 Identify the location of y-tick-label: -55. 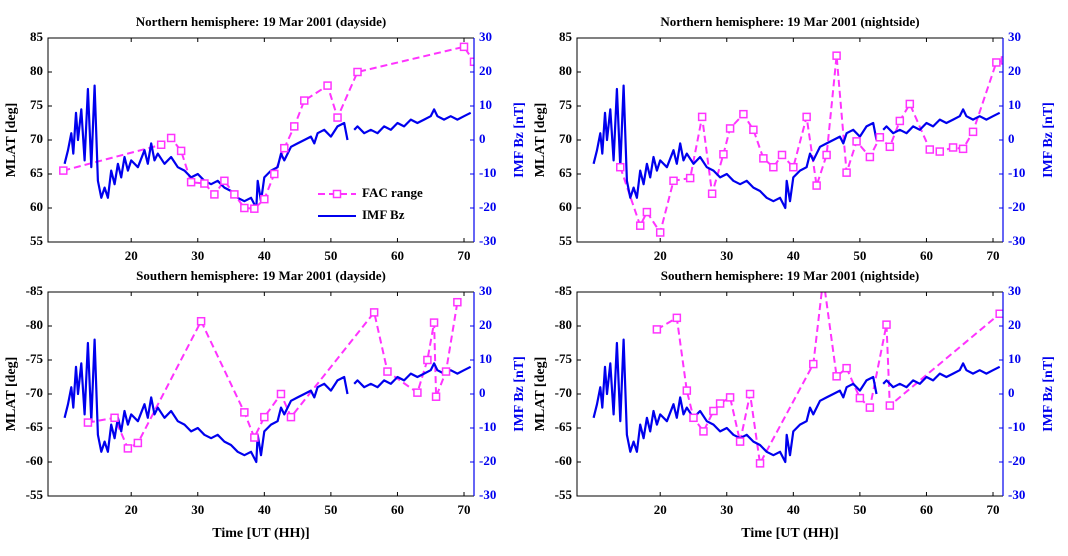
(35, 494).